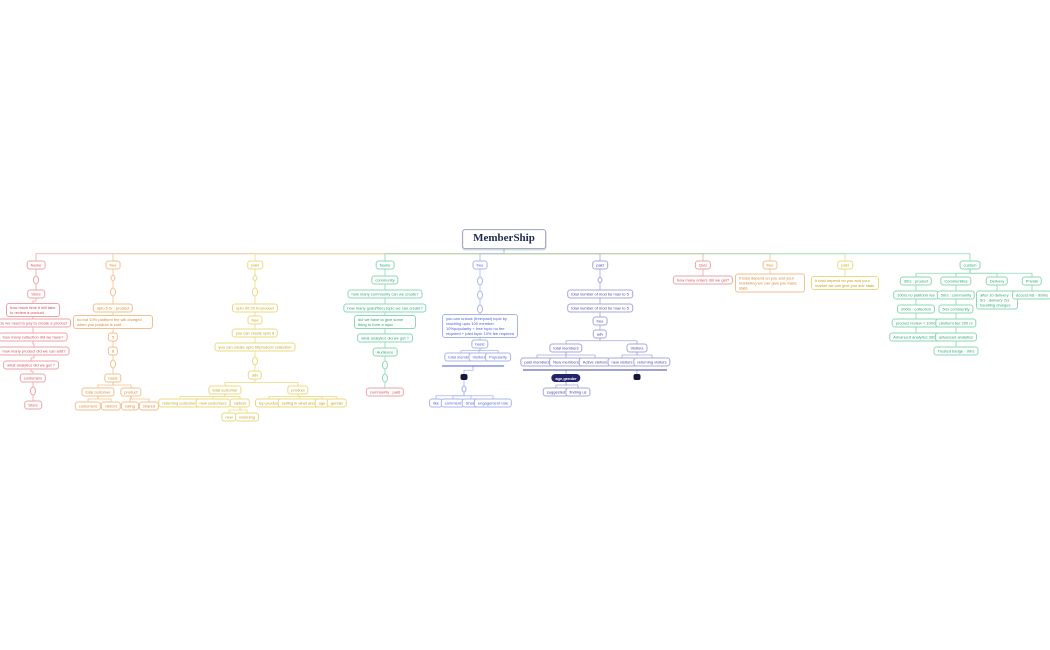 This screenshot has width=1050, height=650. I want to click on topic-quiz: Quiz, so click(703, 265).